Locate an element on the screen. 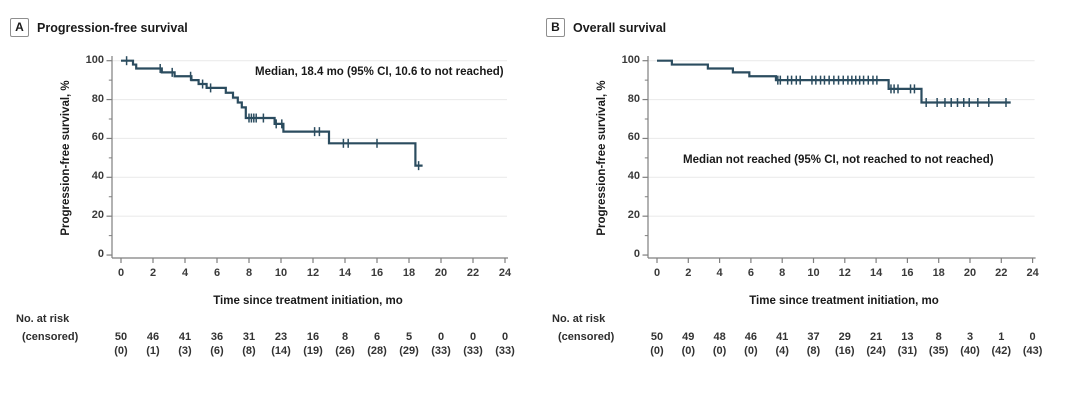 Image resolution: width=1080 pixels, height=400 pixels. panel-a-title: Progression-free survival is located at coordinates (112, 27).